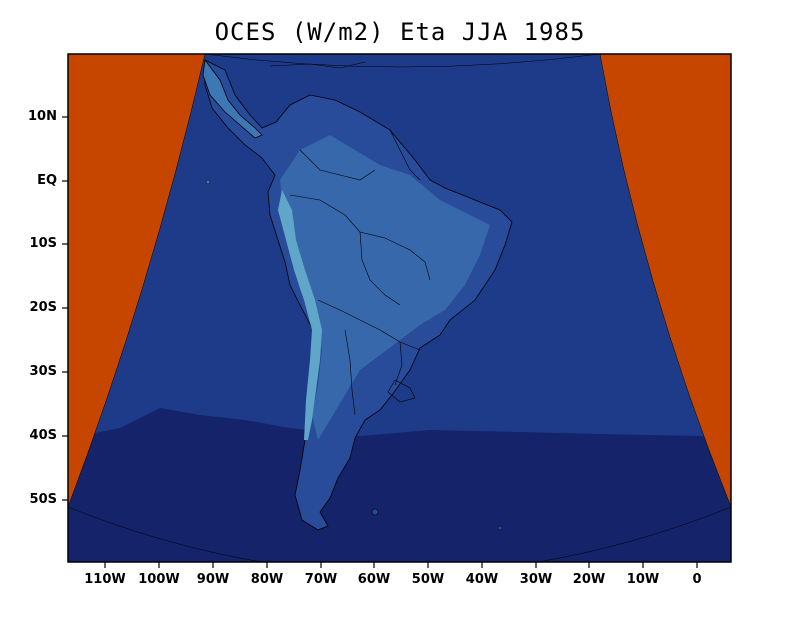 Image resolution: width=800 pixels, height=618 pixels. What do you see at coordinates (105, 579) in the screenshot?
I see `x-tick-label: 110W` at bounding box center [105, 579].